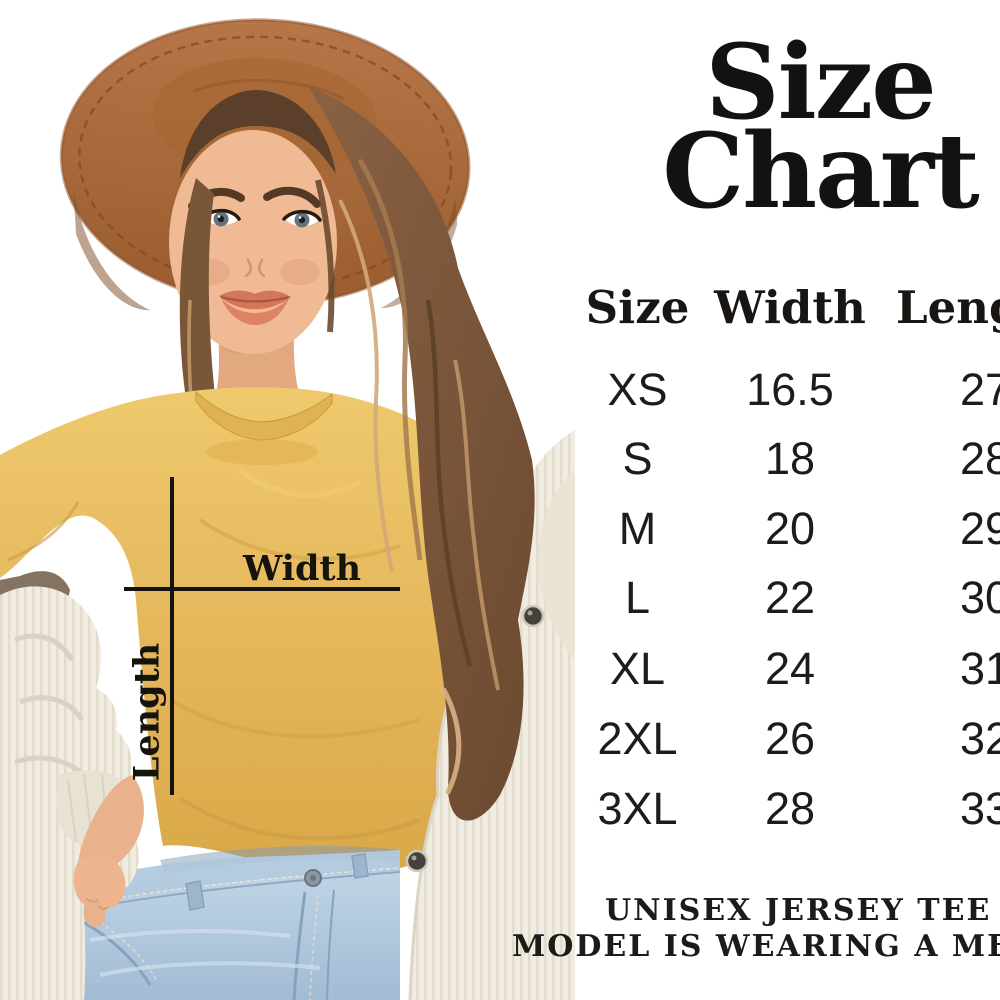  I want to click on cell-length: 27, so click(979, 389).